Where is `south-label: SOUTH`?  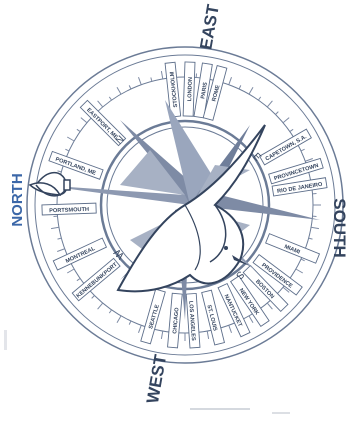 south-label: SOUTH is located at coordinates (339, 228).